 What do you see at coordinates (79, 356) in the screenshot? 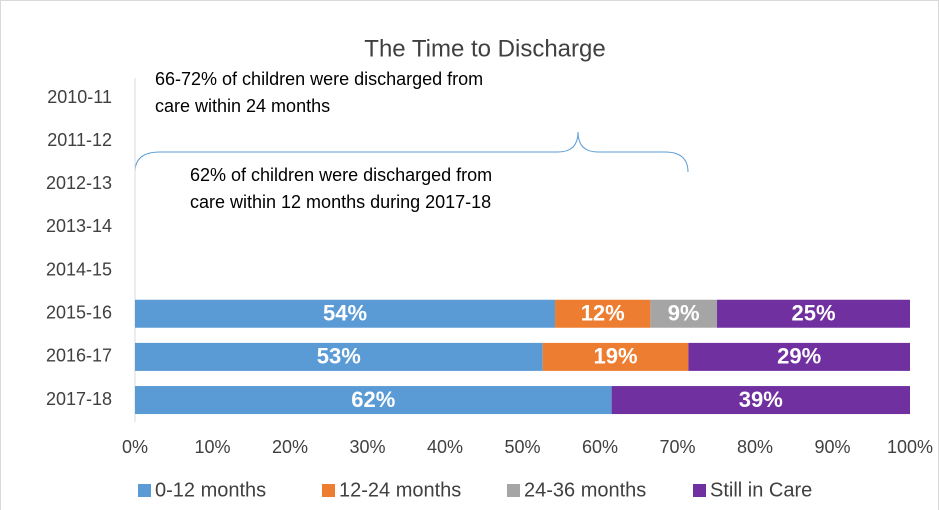
I see `y-tick-label: 2016-17` at bounding box center [79, 356].